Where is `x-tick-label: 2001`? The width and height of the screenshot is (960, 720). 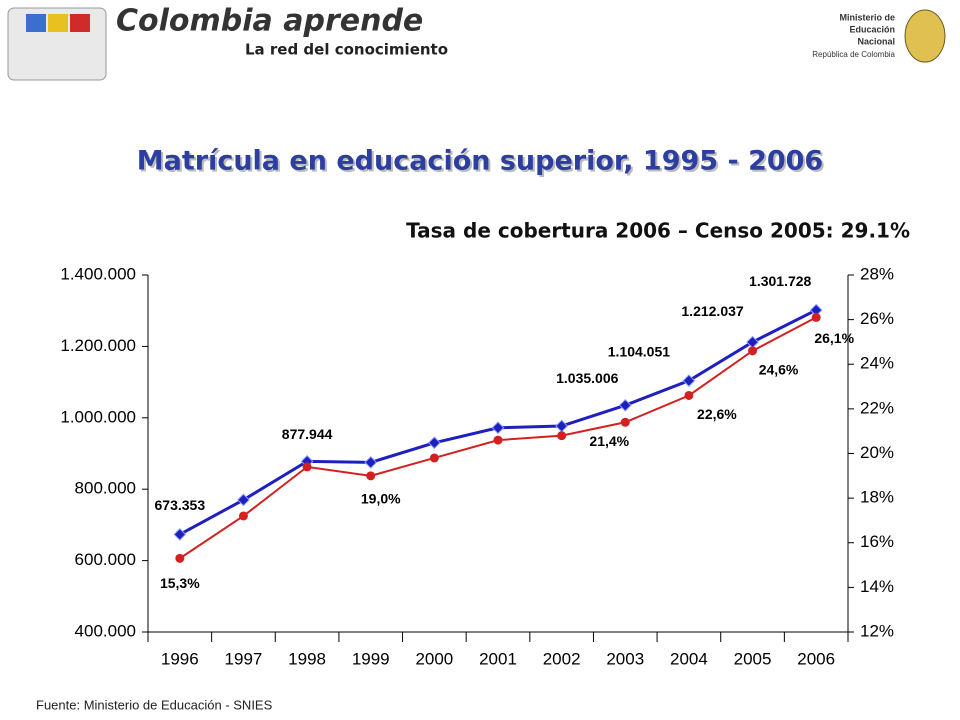
x-tick-label: 2001 is located at coordinates (498, 658).